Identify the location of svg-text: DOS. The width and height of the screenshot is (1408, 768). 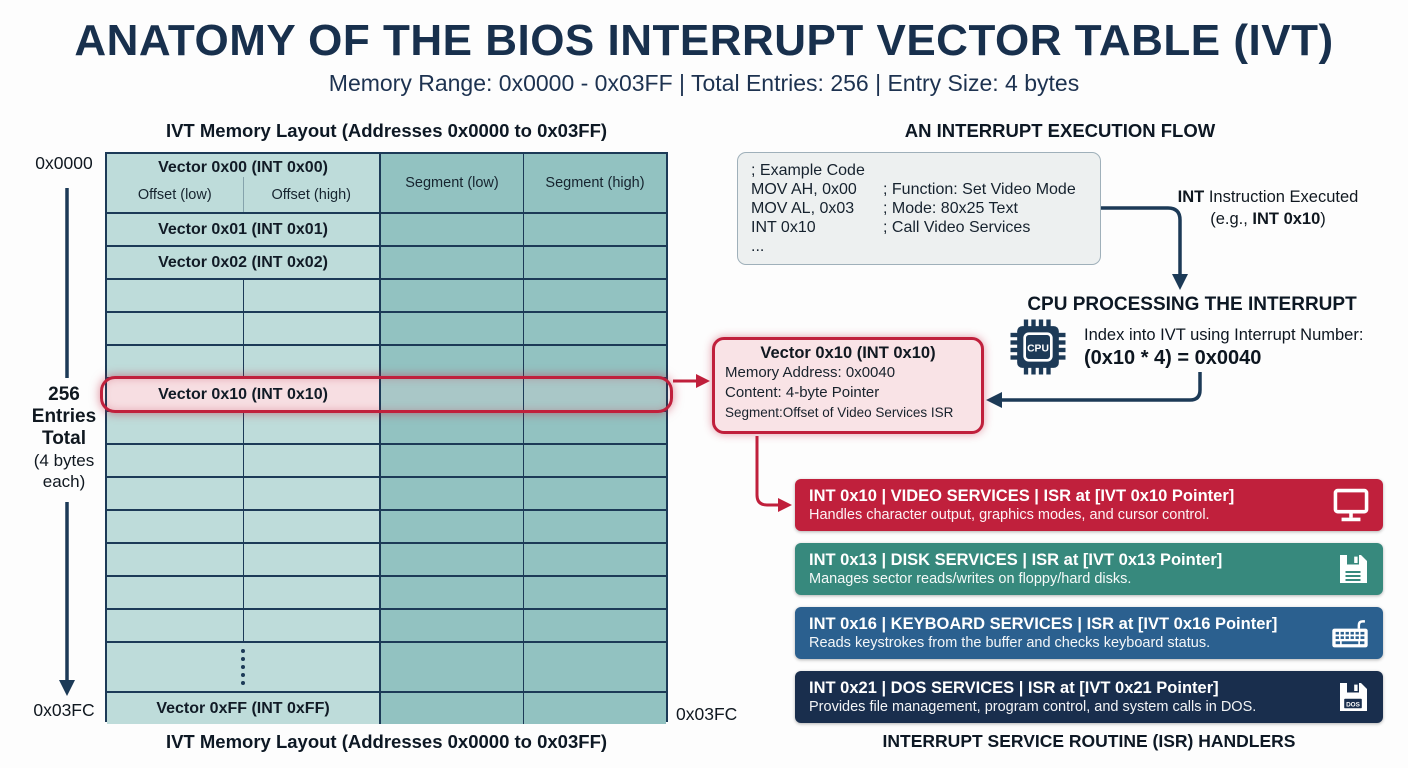
(1353, 704).